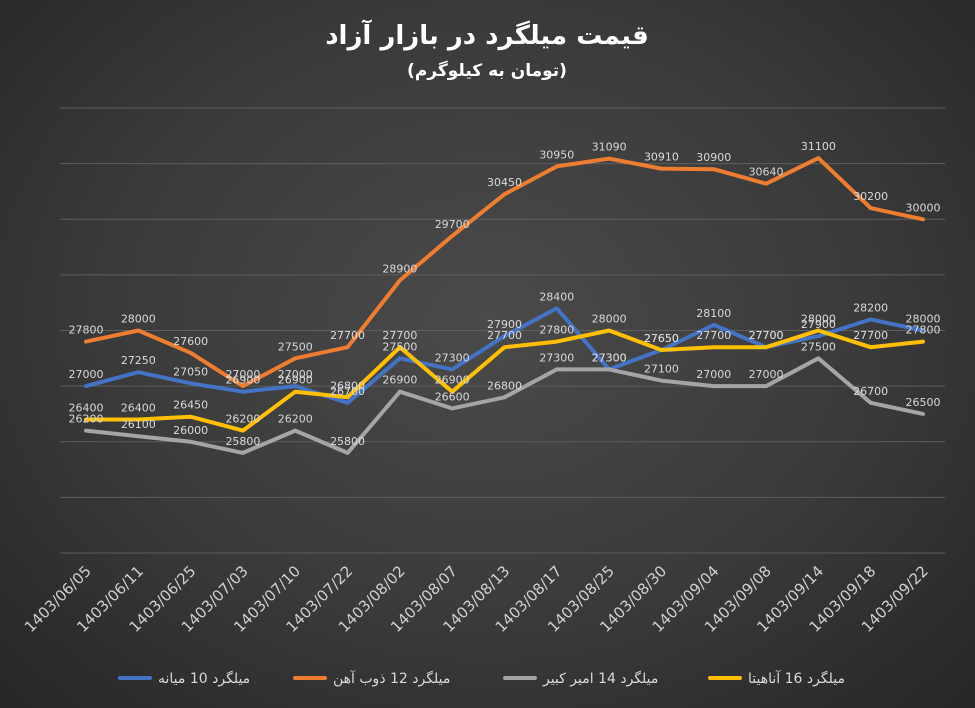 This screenshot has width=975, height=708. I want to click on legend-label: میلگرد 10 میانه, so click(204, 678).